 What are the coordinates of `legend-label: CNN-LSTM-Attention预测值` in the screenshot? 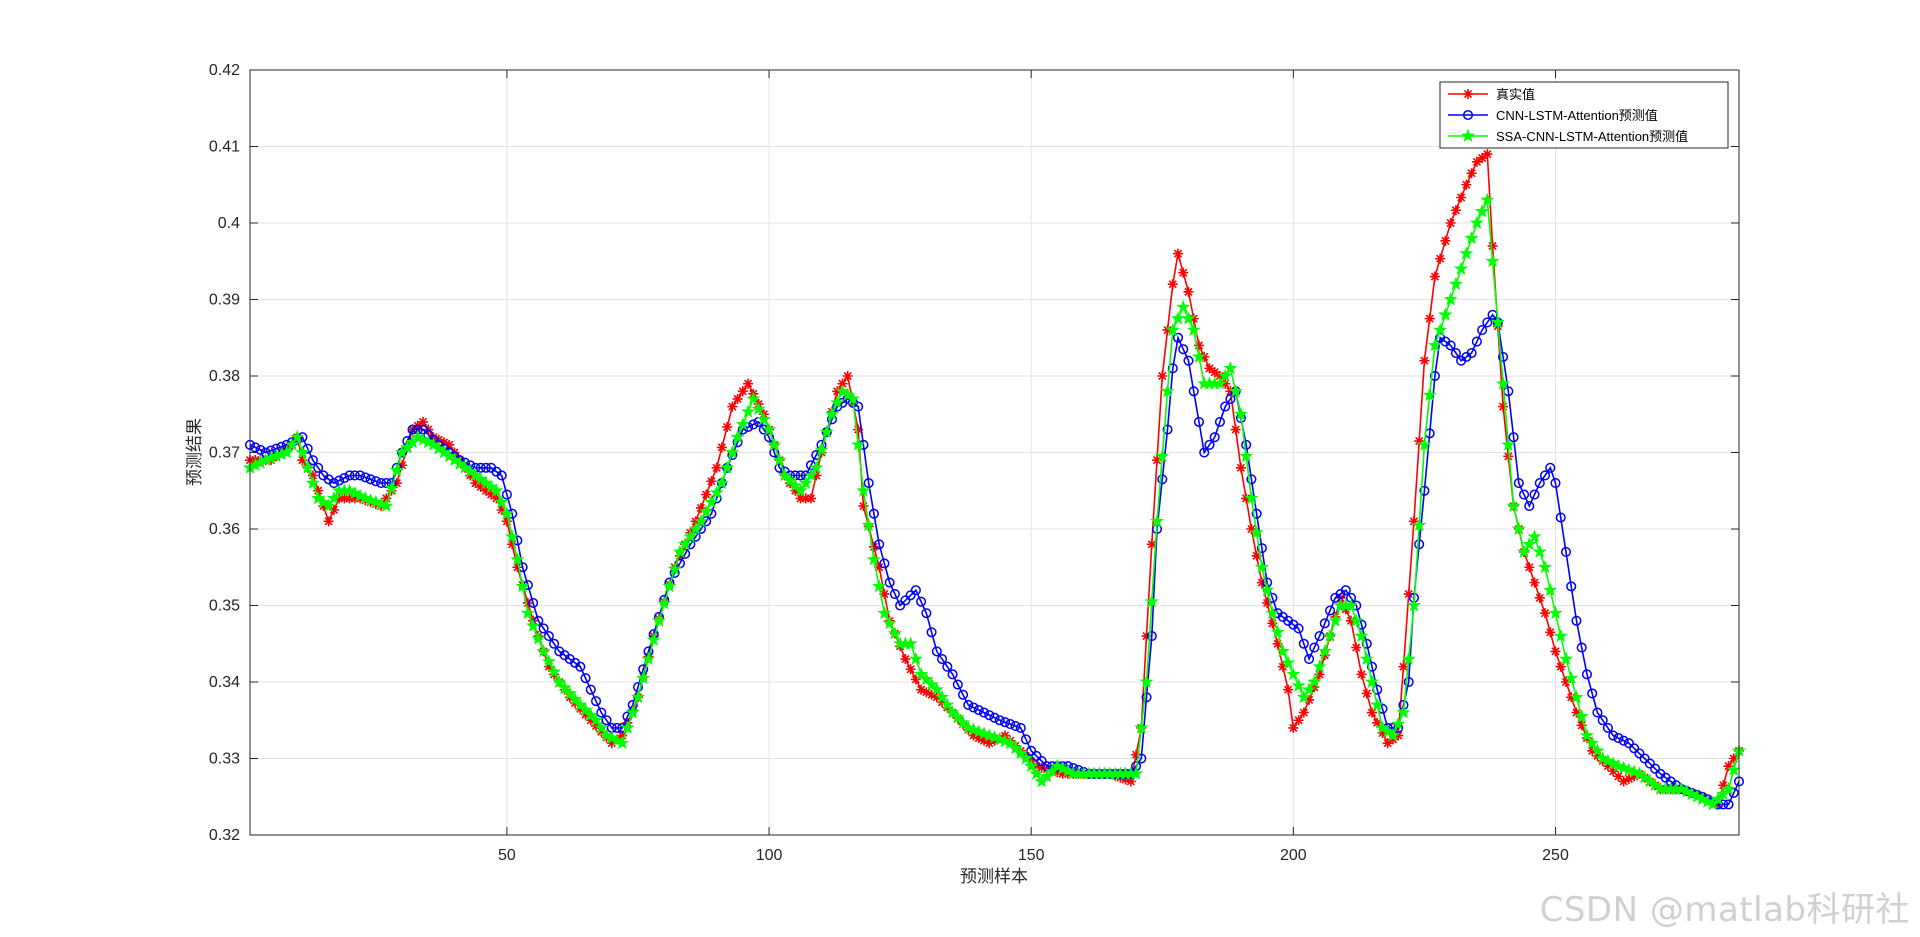 It's located at (1577, 115).